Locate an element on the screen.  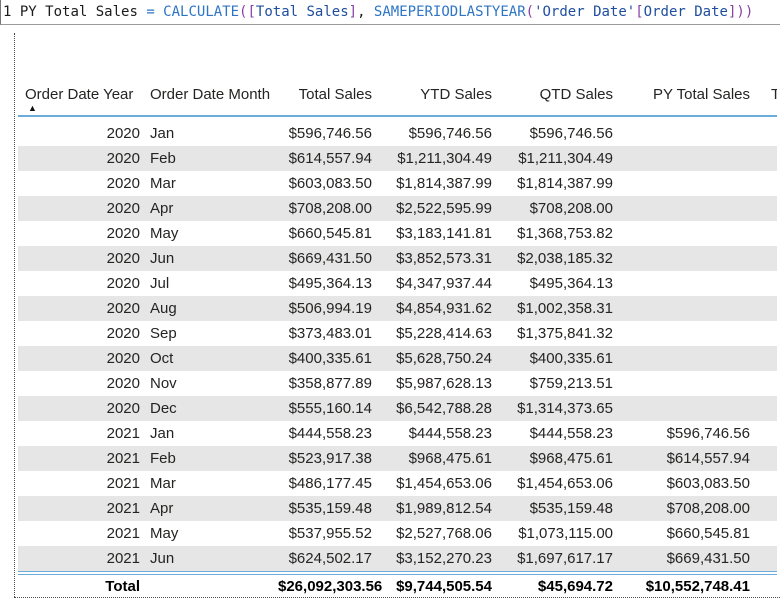
column-header-clipped: T is located at coordinates (763, 101).